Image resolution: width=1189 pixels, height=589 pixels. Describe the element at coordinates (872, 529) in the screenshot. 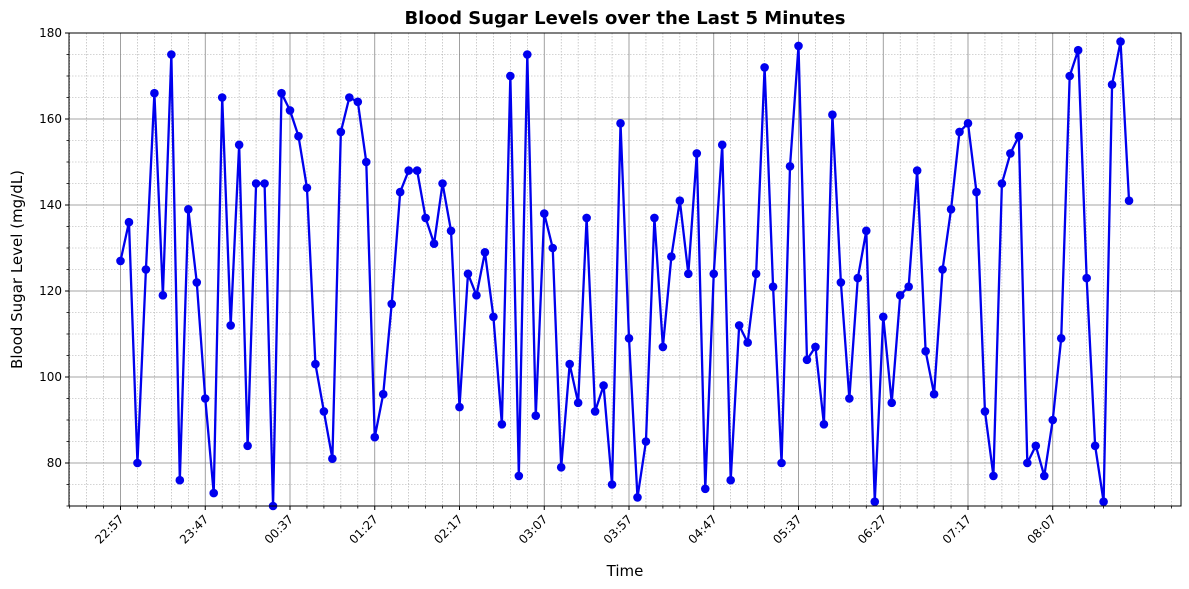

I see `x-tick-label: 06:27` at that location.